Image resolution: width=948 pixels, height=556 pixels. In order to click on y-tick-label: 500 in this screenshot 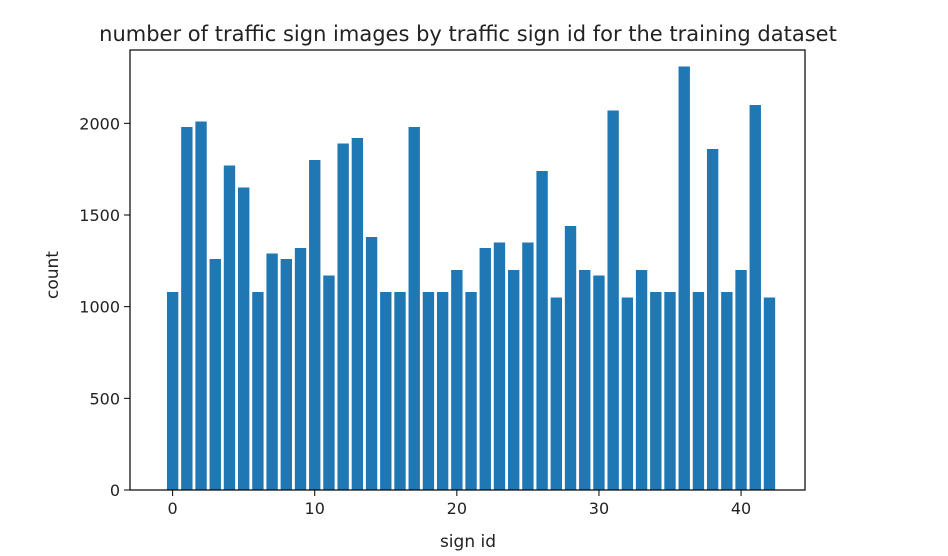, I will do `click(104, 398)`.